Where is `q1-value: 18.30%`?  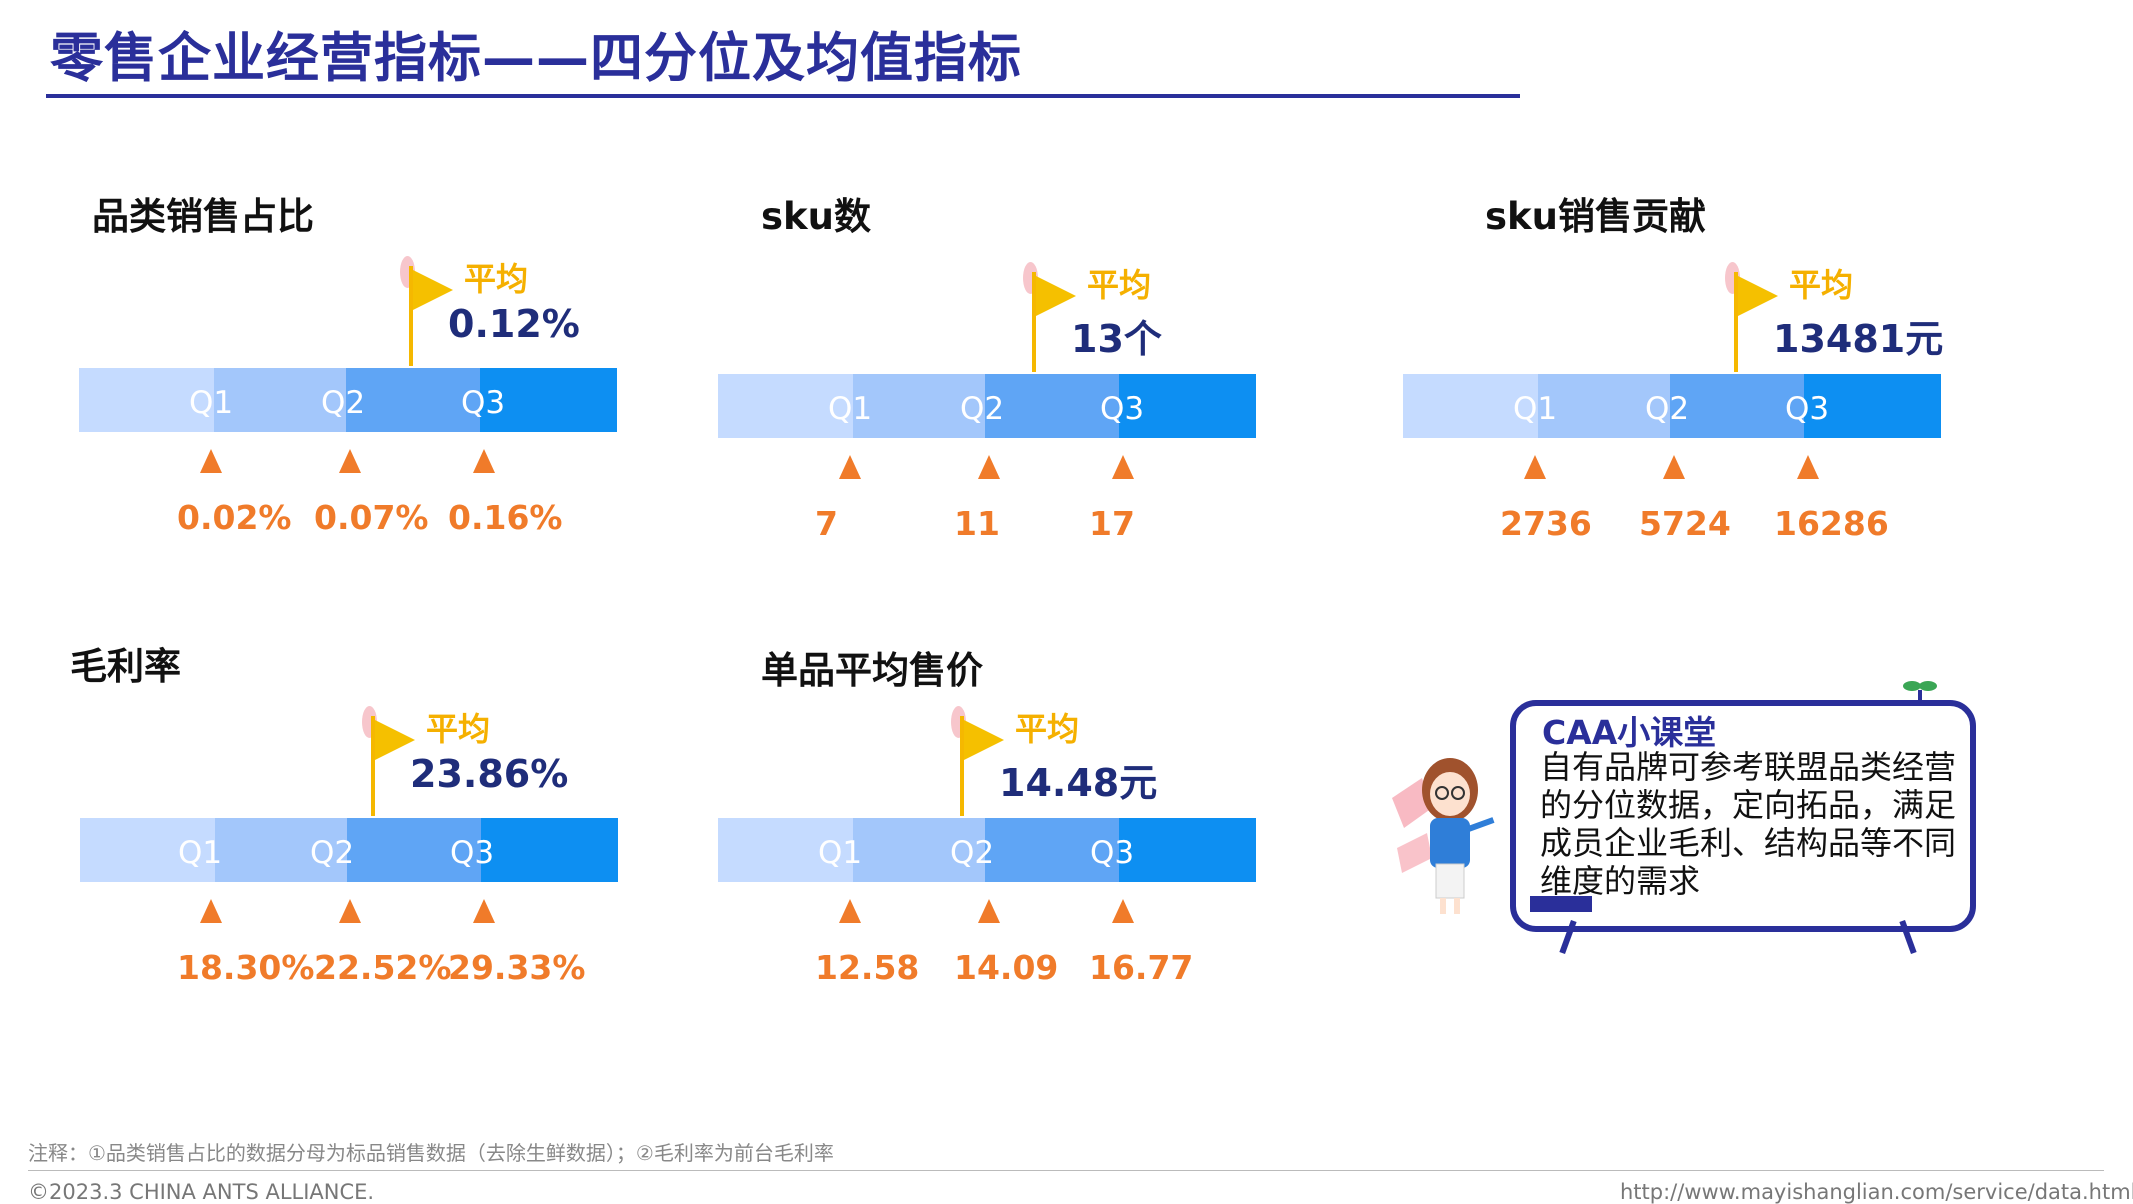 q1-value: 18.30% is located at coordinates (246, 967).